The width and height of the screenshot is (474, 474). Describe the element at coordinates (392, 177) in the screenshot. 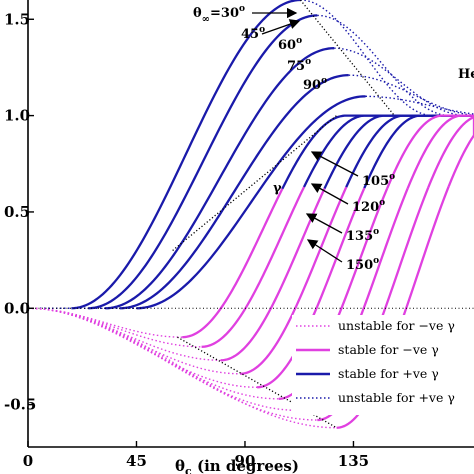

I see `theta-label-degree-105: o` at that location.